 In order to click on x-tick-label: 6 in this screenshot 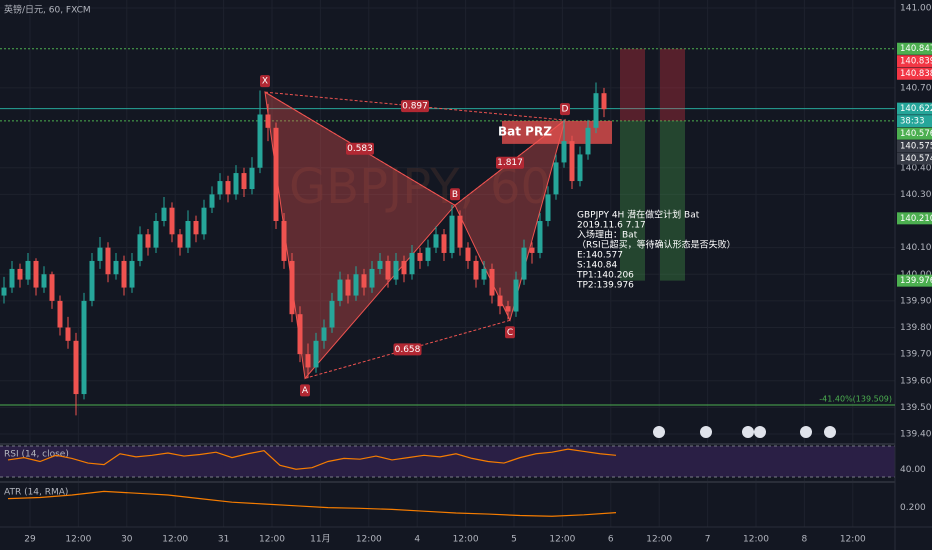, I will do `click(611, 540)`.